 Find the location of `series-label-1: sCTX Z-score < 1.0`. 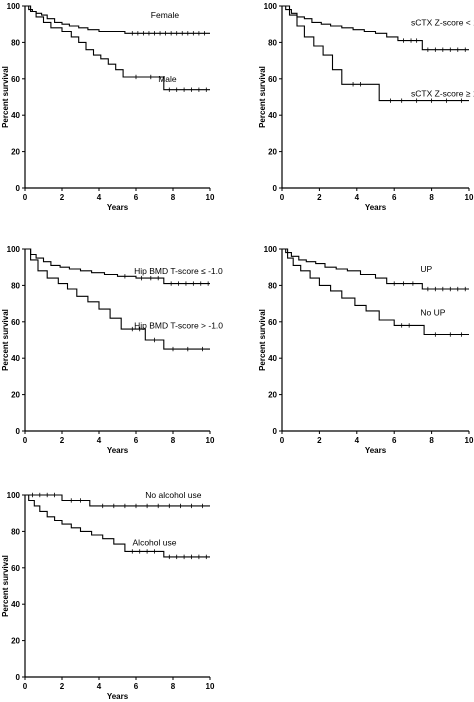

series-label-1: sCTX Z-score < 1.0 is located at coordinates (442, 22).